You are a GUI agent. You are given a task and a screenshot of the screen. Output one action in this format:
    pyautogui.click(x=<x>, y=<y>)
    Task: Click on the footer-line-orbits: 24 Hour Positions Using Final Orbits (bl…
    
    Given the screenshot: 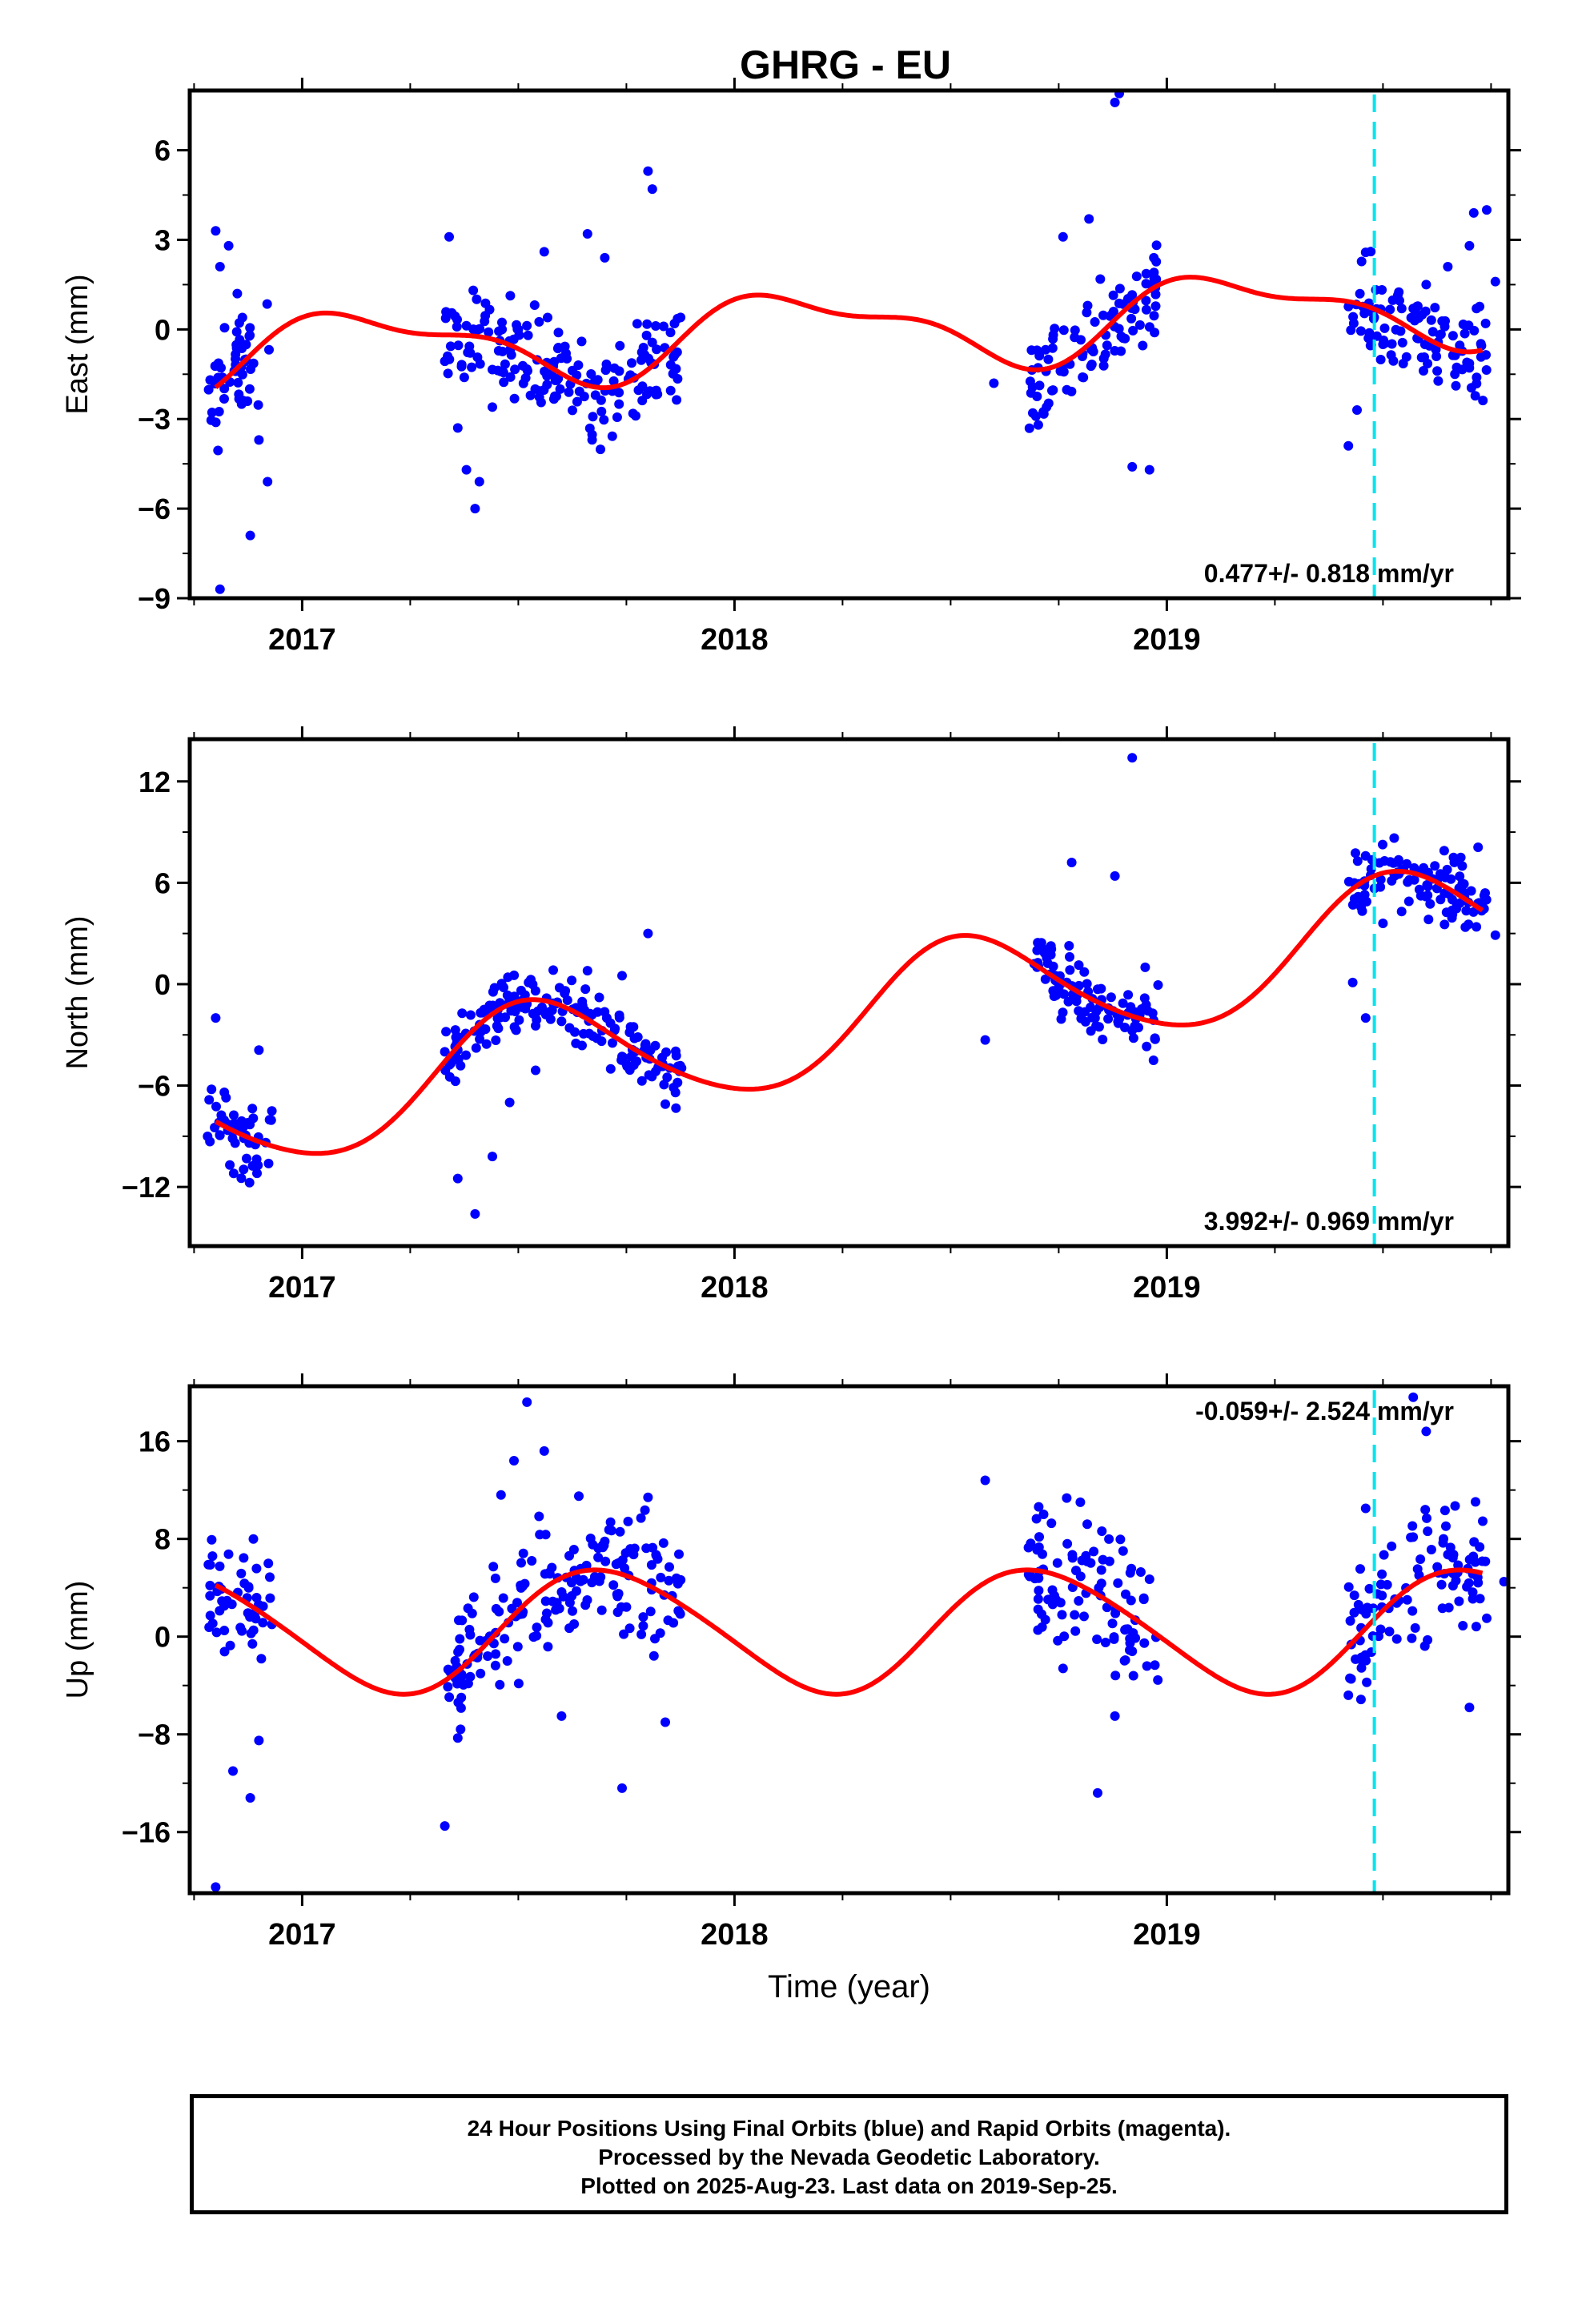 What is the action you would take?
    pyautogui.click(x=849, y=2128)
    